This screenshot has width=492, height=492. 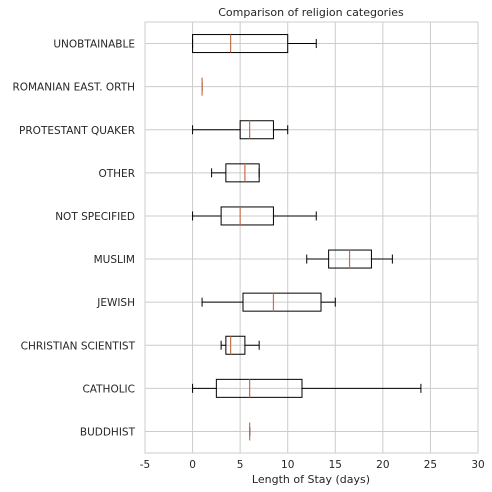 I want to click on box-unobtainable, so click(x=254, y=44).